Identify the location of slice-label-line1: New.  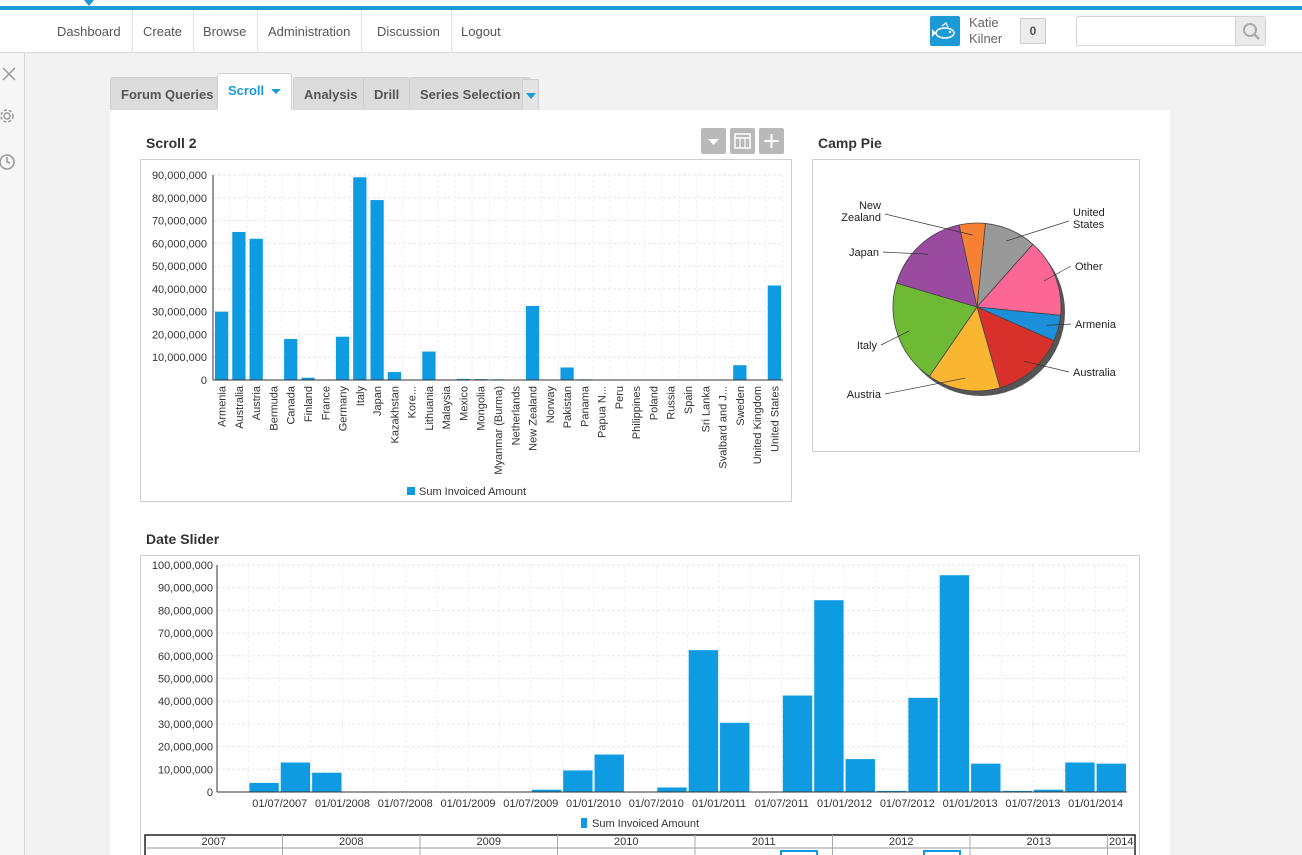
(870, 206).